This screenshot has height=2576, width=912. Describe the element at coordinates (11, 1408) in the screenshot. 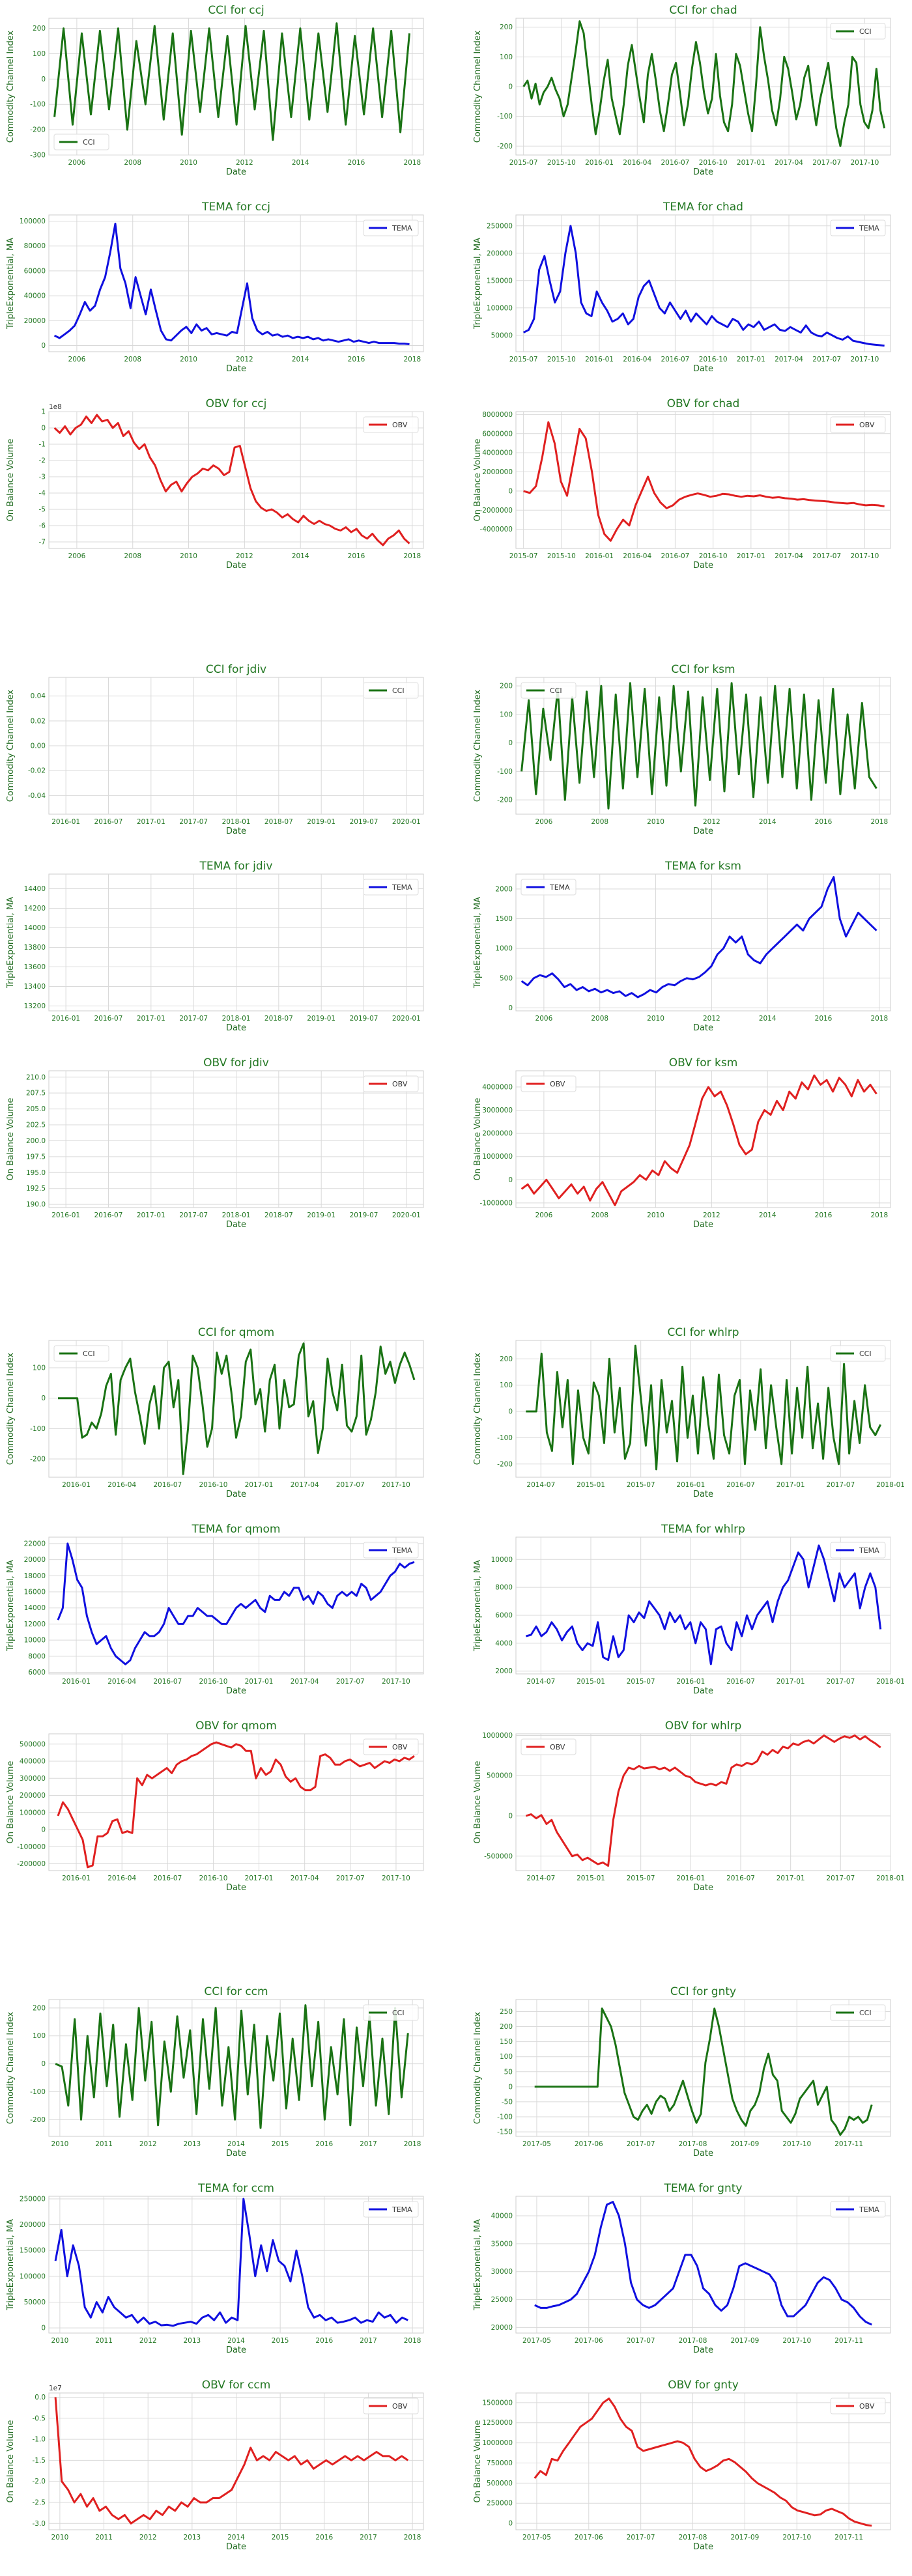

I see `y-axis-label: Commodity Channel Index` at that location.